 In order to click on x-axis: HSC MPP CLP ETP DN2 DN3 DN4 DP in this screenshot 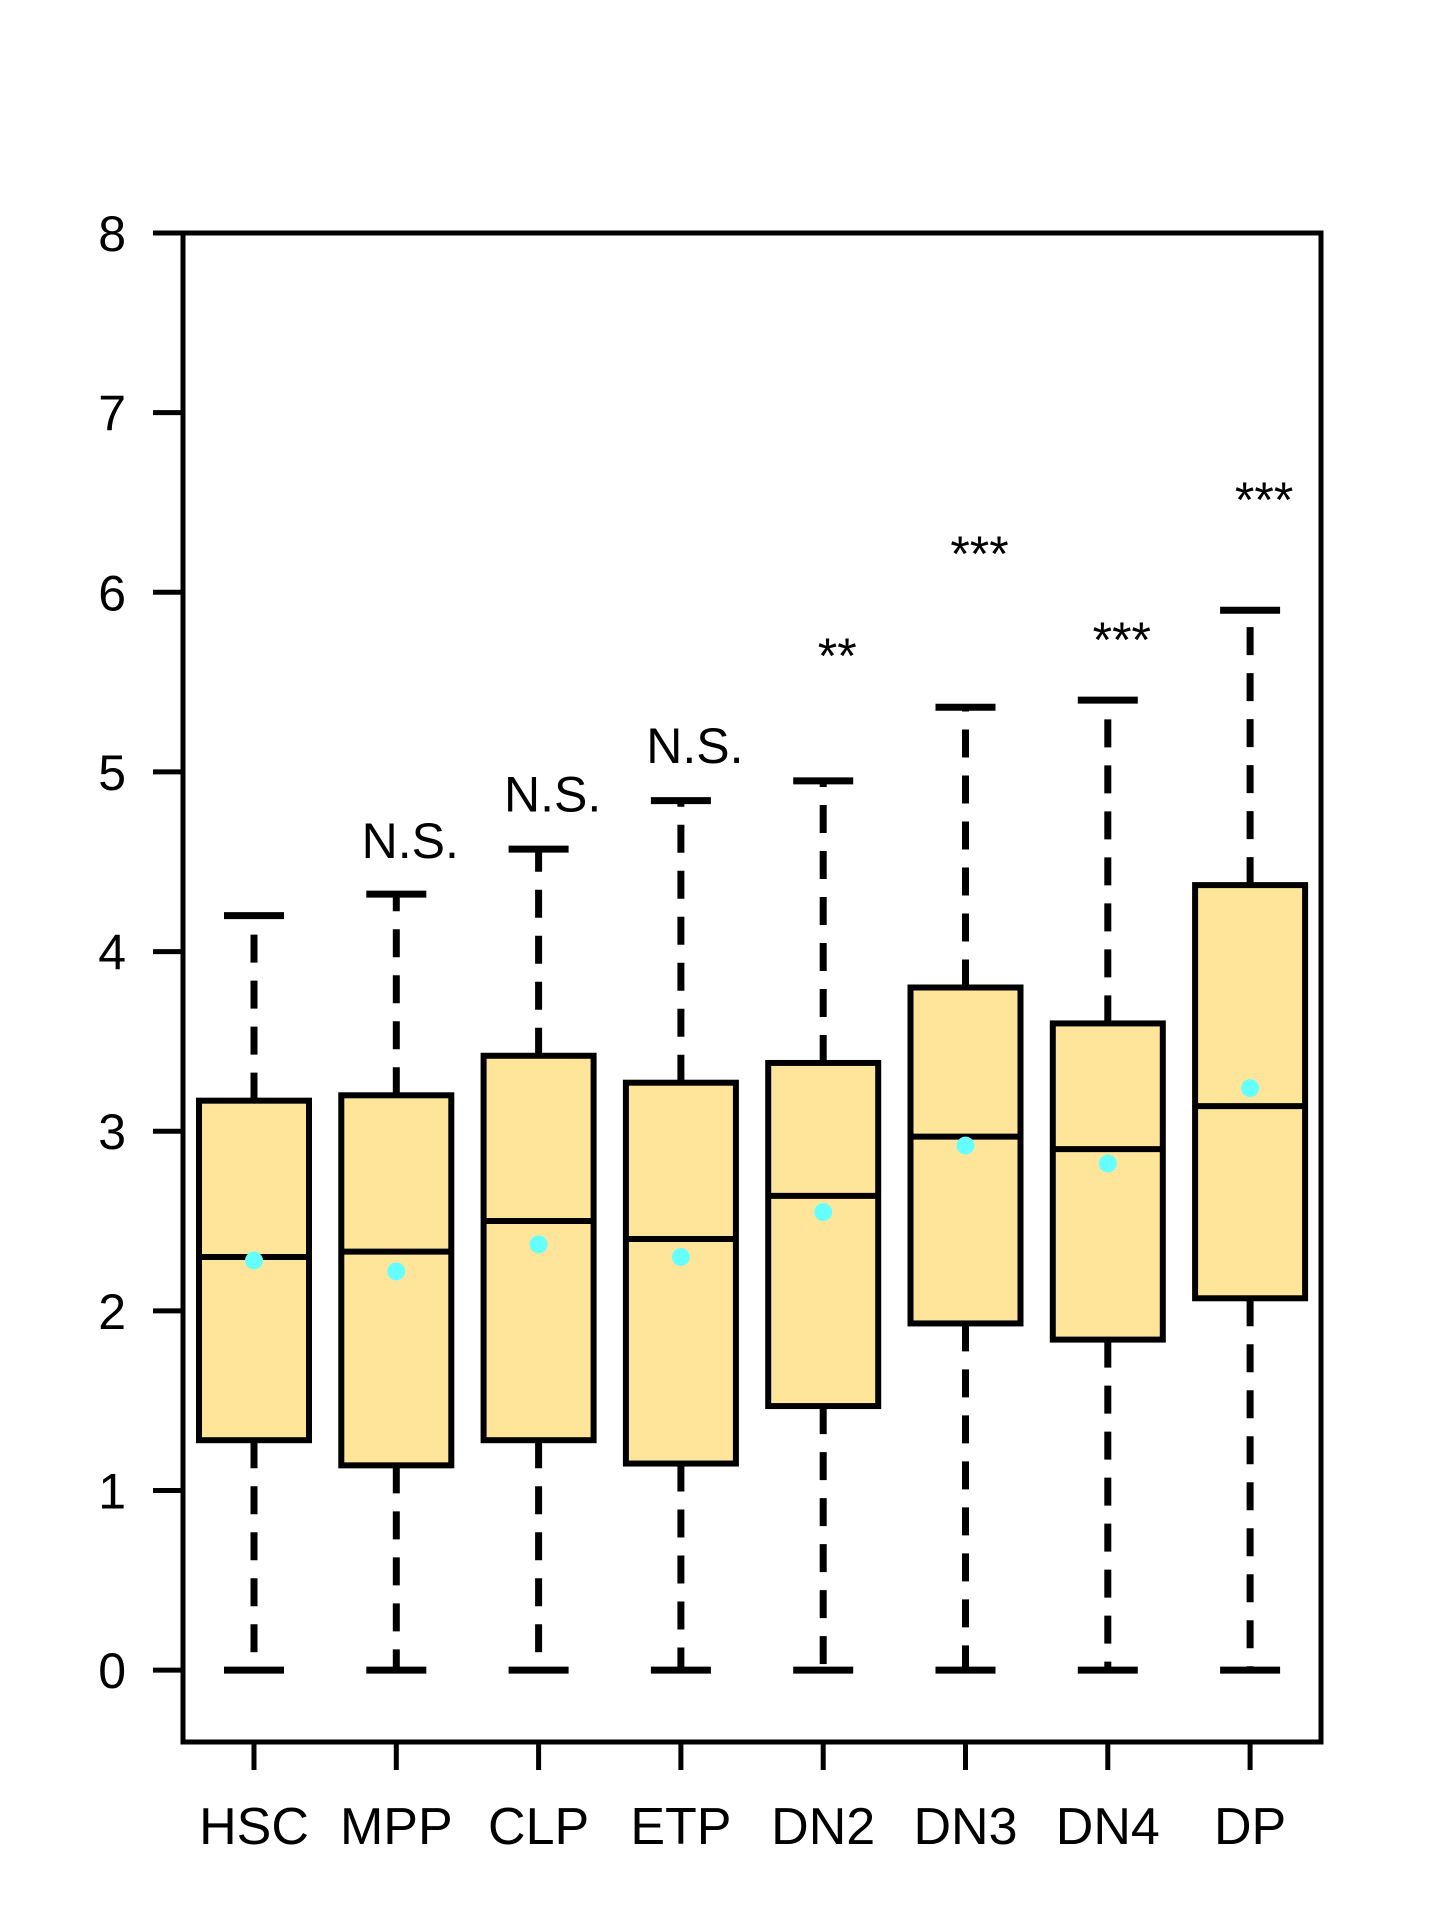, I will do `click(742, 1799)`.